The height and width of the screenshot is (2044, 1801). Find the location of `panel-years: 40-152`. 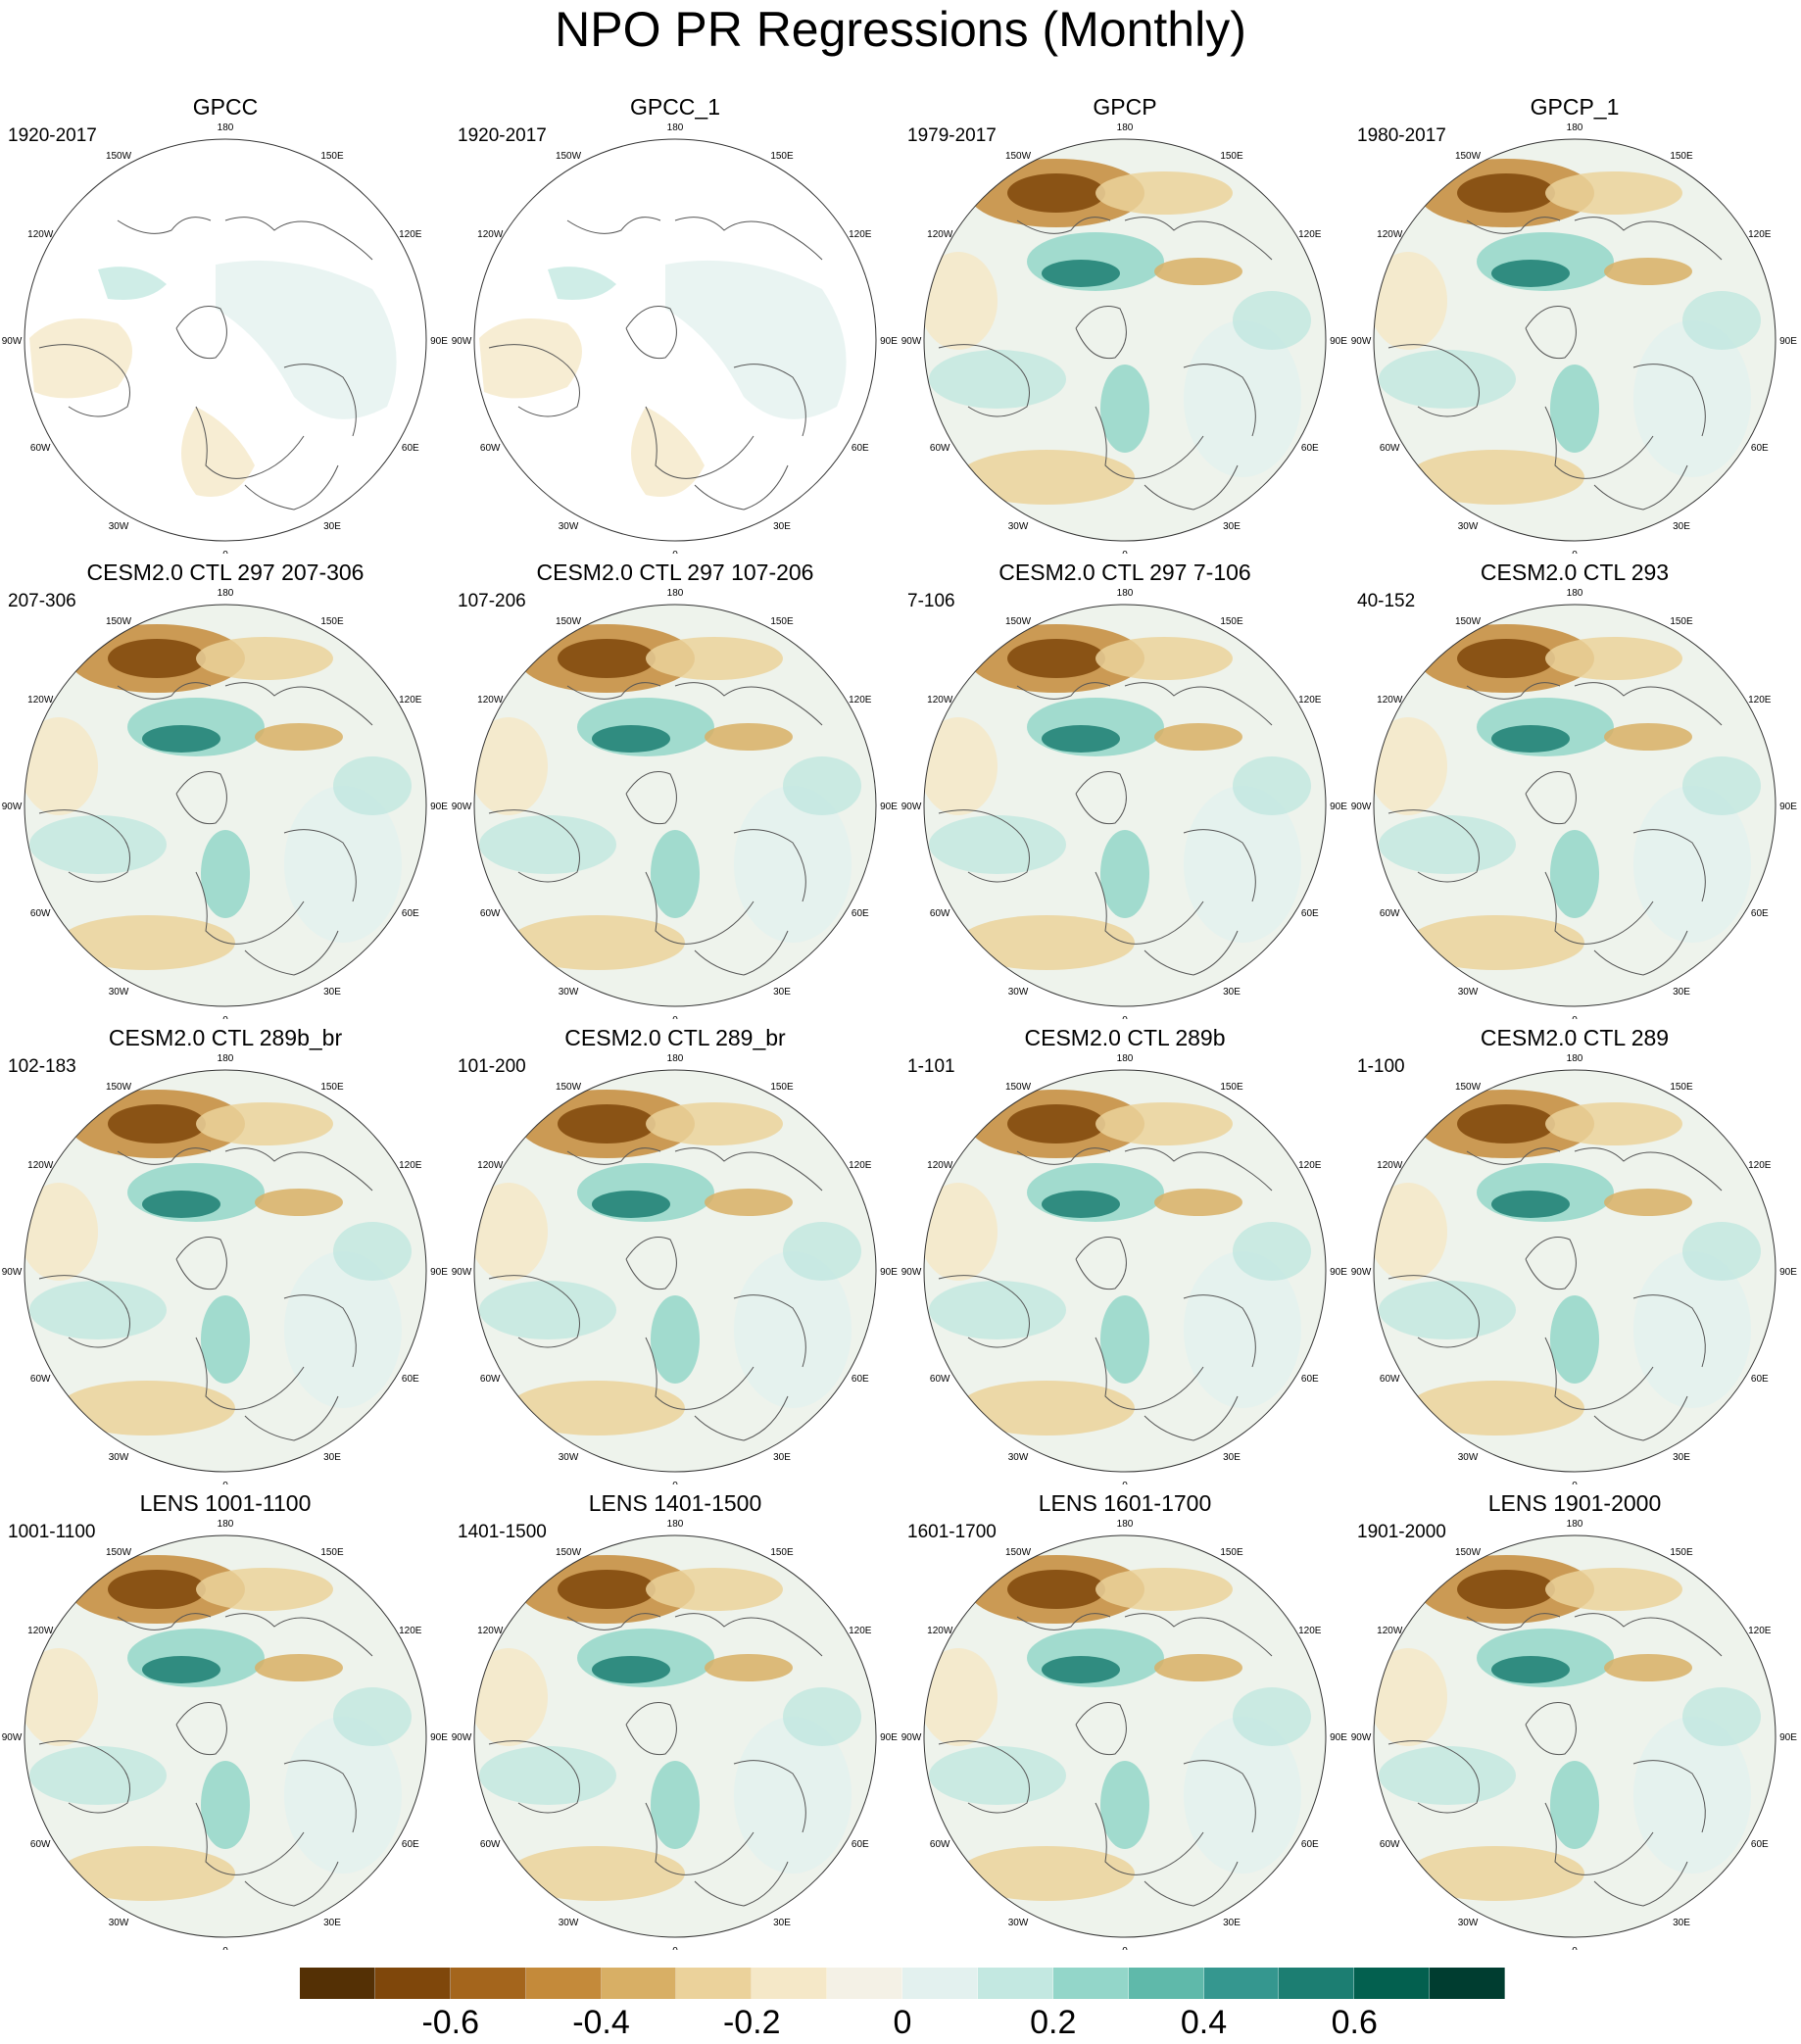

panel-years: 40-152 is located at coordinates (1386, 601).